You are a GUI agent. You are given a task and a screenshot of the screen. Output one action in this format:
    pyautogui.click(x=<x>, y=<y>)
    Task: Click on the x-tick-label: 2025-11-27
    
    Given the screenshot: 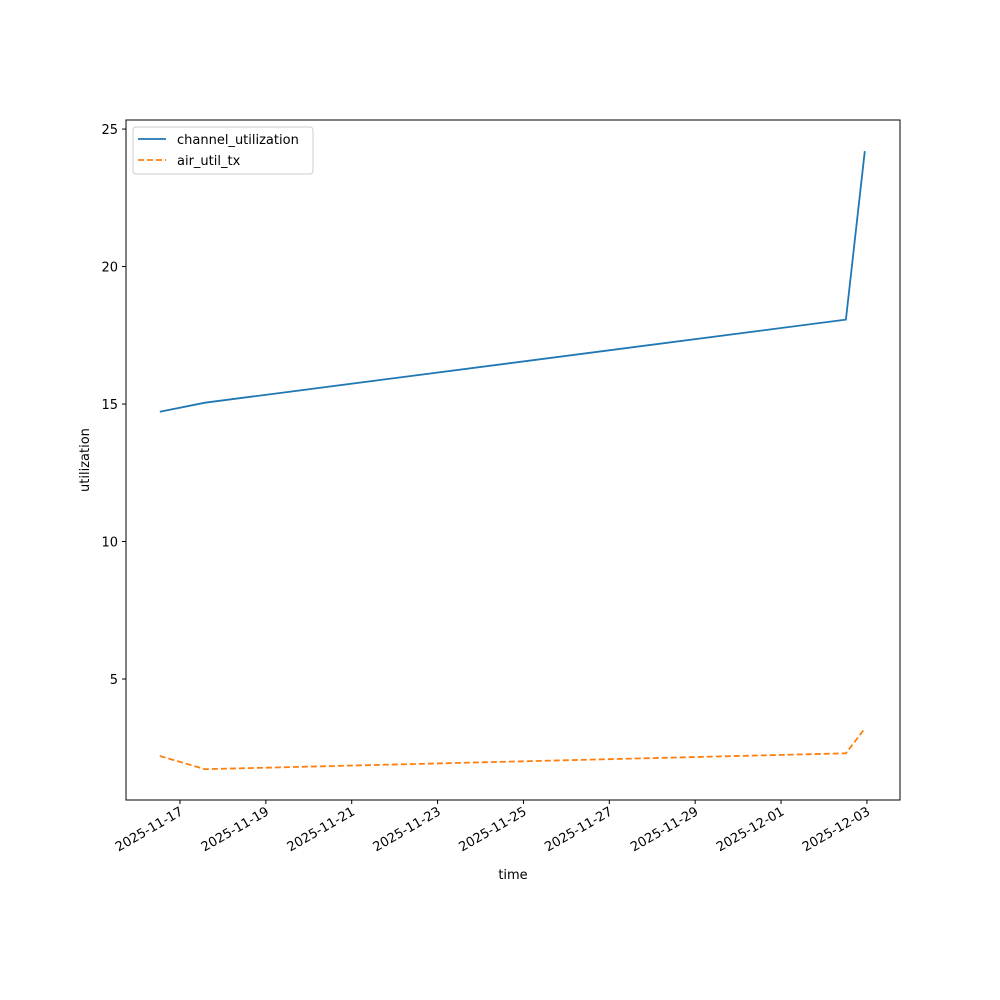 What is the action you would take?
    pyautogui.click(x=578, y=829)
    